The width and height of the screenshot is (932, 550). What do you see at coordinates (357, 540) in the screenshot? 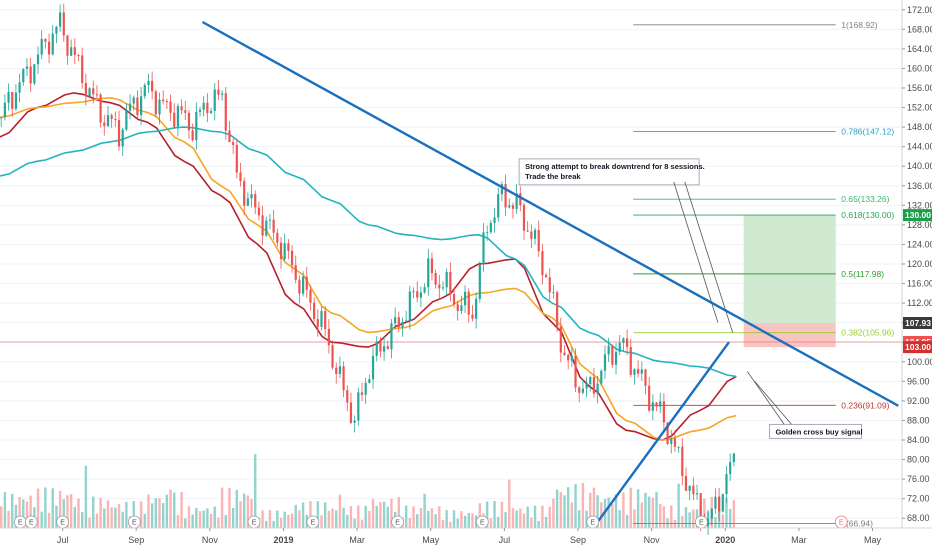
I see `time-tick-label: Mar` at bounding box center [357, 540].